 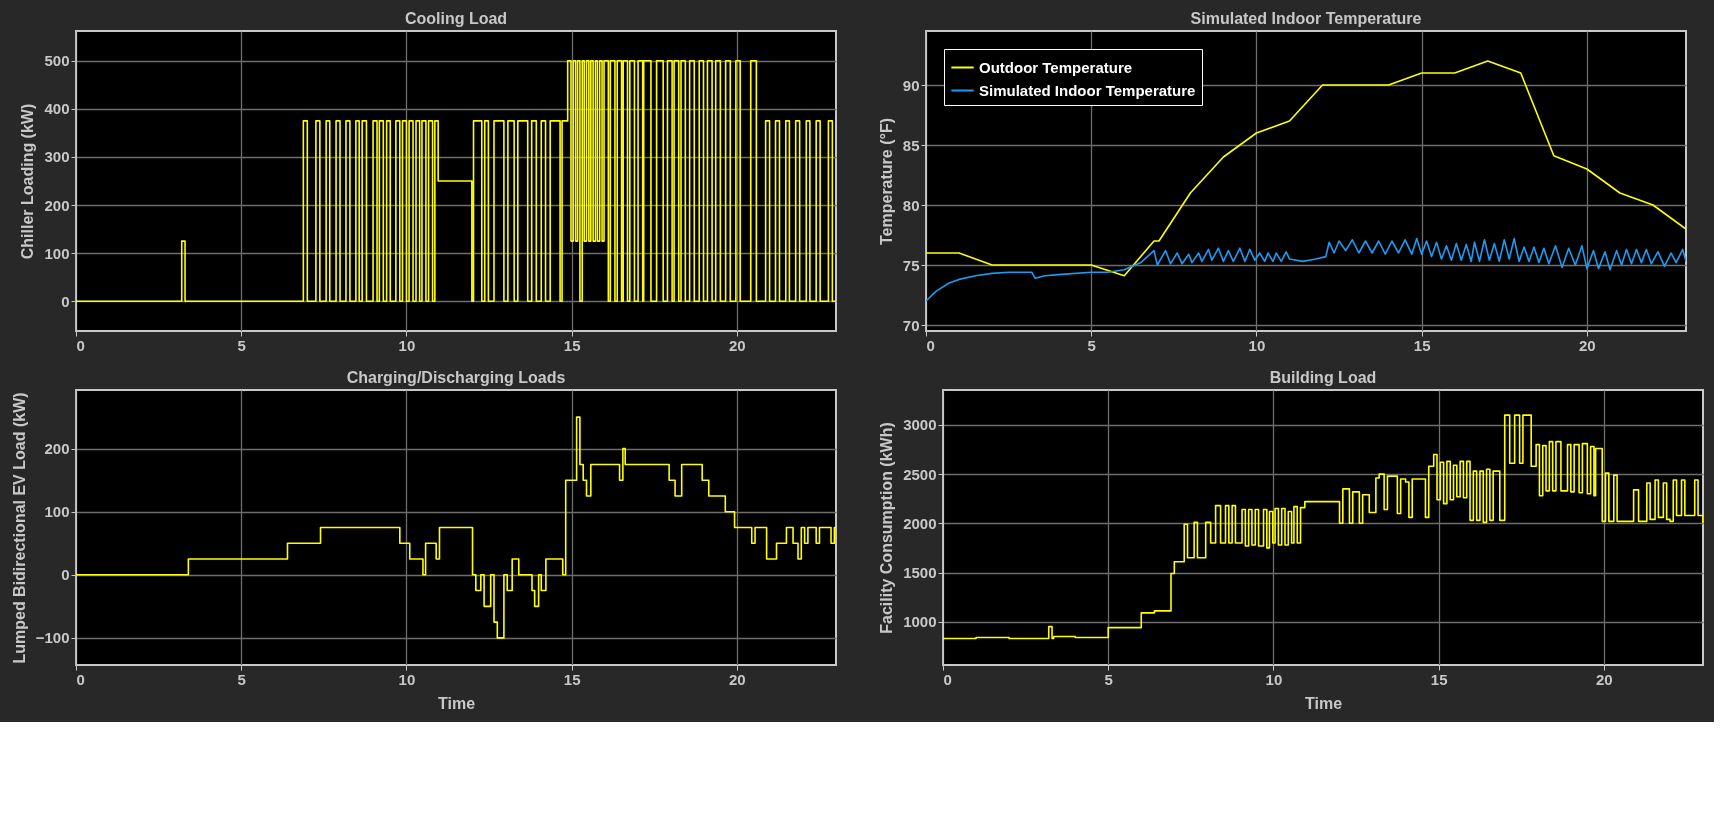 I want to click on y-tick-label: 2000, so click(x=920, y=523).